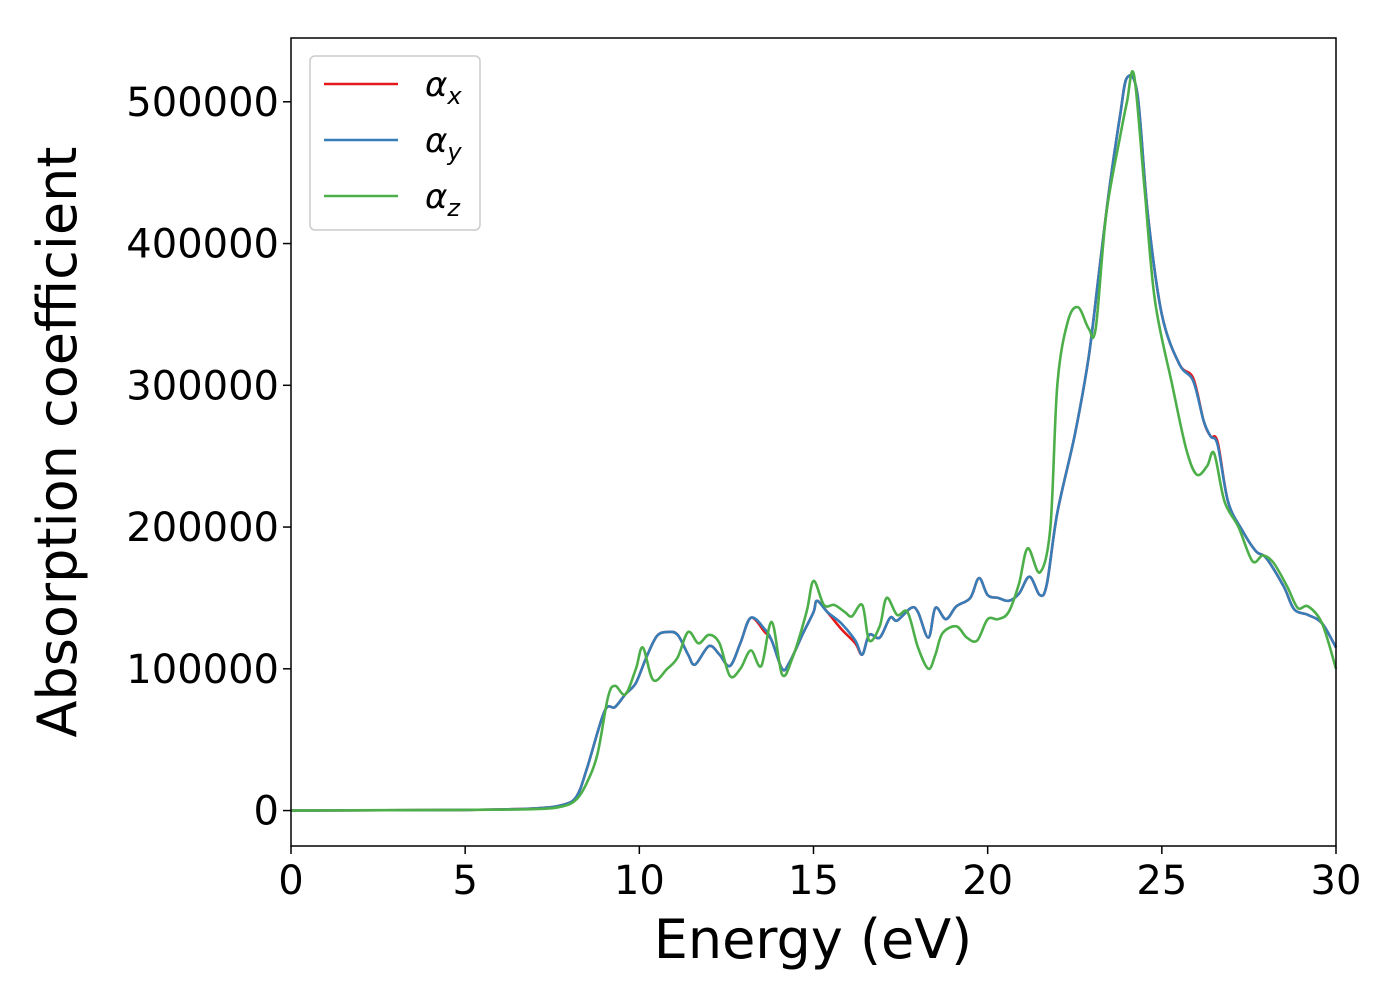  What do you see at coordinates (443, 87) in the screenshot?
I see `legend-label-x: αx` at bounding box center [443, 87].